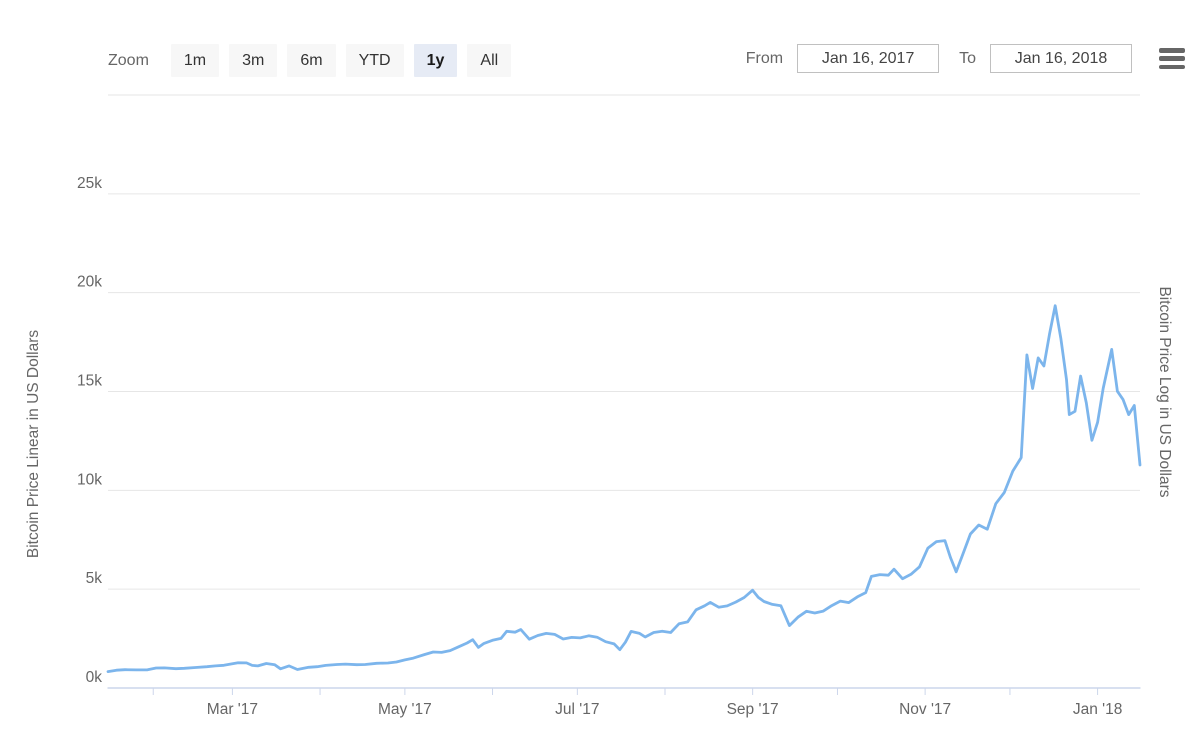 This screenshot has width=1194, height=745. Describe the element at coordinates (1061, 58) in the screenshot. I see `to-date-input` at that location.